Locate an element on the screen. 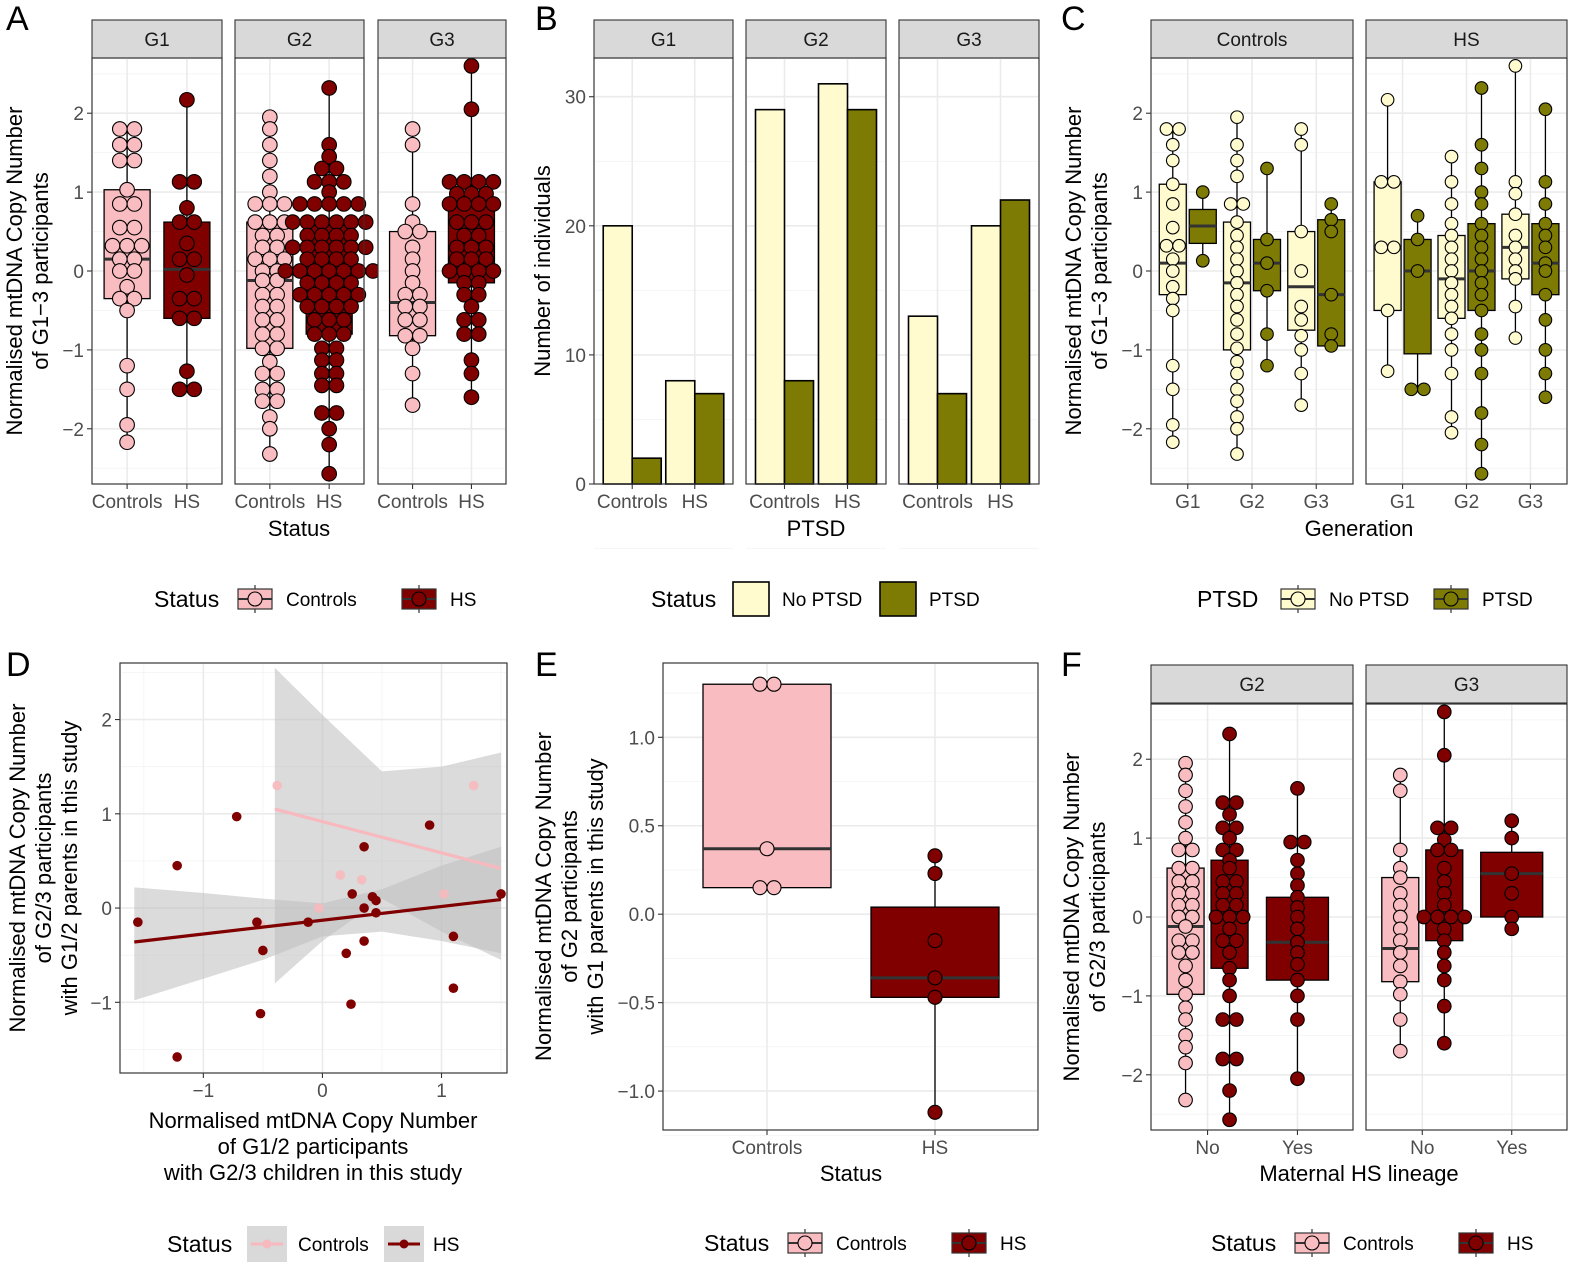 This screenshot has height=1284, width=1594. panel-e-y-tick-label: −1.0 is located at coordinates (636, 1092).